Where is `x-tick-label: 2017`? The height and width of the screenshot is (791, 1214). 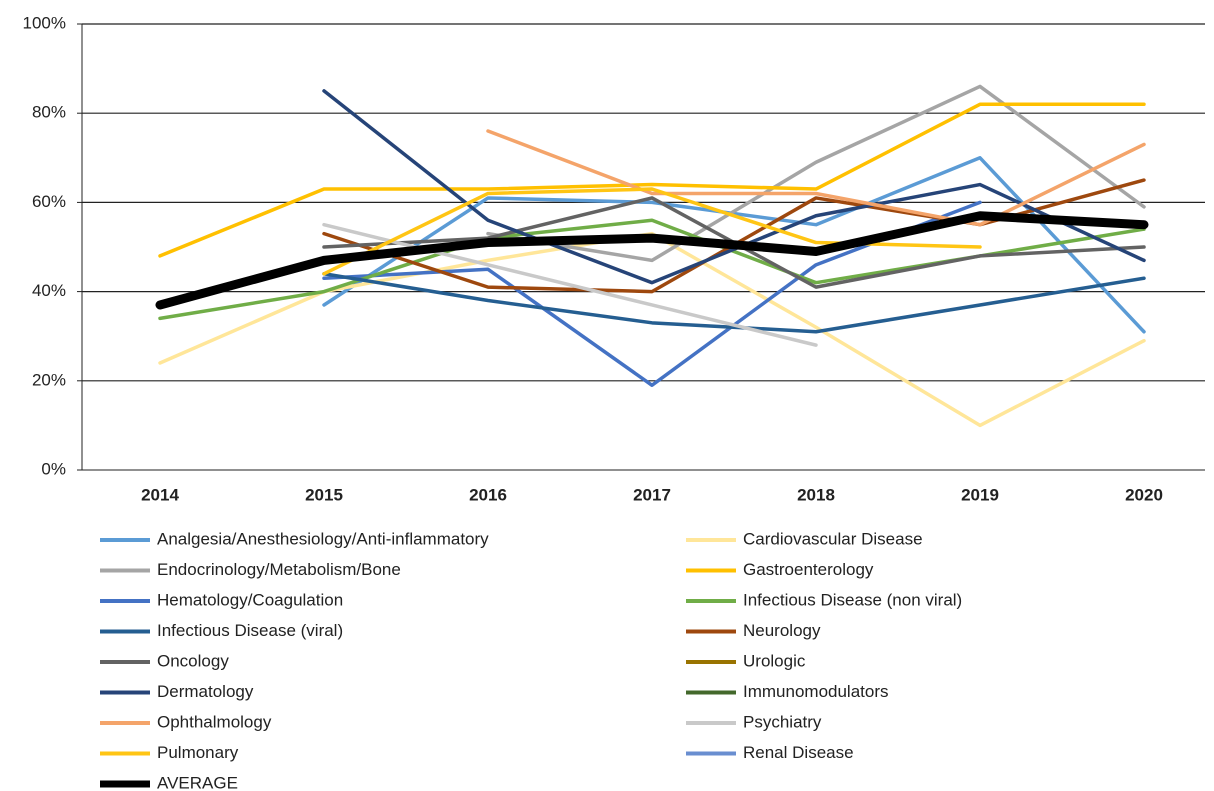 x-tick-label: 2017 is located at coordinates (652, 494).